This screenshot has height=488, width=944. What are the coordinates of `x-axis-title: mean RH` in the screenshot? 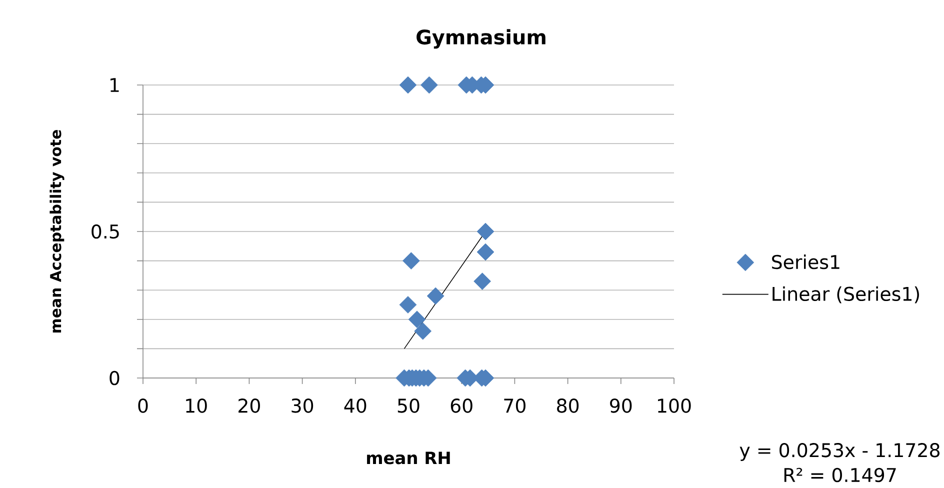 It's located at (408, 458).